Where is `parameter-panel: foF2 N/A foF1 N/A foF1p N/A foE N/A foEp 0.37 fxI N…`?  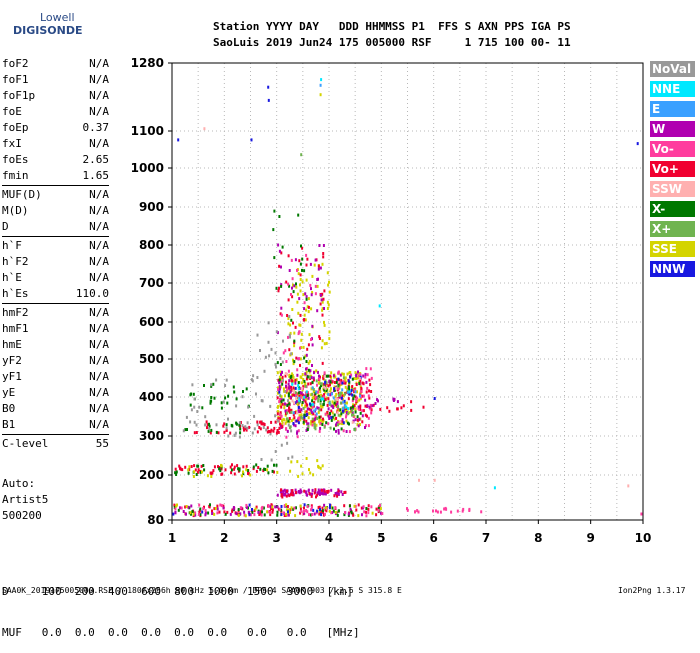
parameter-panel: foF2 N/A foF1 N/A foF1p N/A foE N/A foEp 0.37 fxI N… is located at coordinates (55, 254).